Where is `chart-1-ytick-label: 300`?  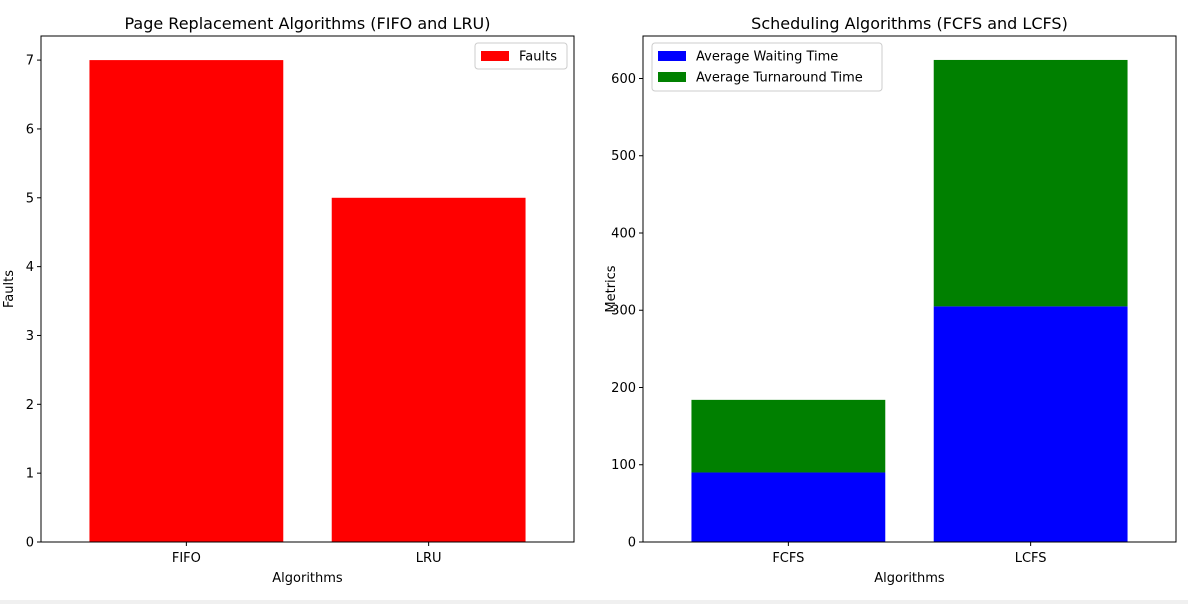
chart-1-ytick-label: 300 is located at coordinates (623, 311).